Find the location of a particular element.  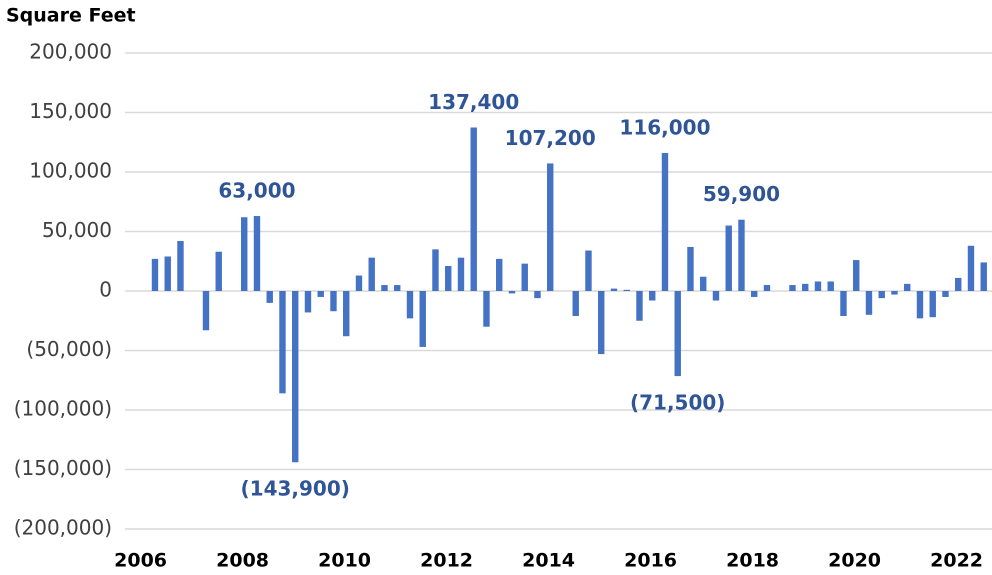

y-axis-title: Square Feet is located at coordinates (71, 16).